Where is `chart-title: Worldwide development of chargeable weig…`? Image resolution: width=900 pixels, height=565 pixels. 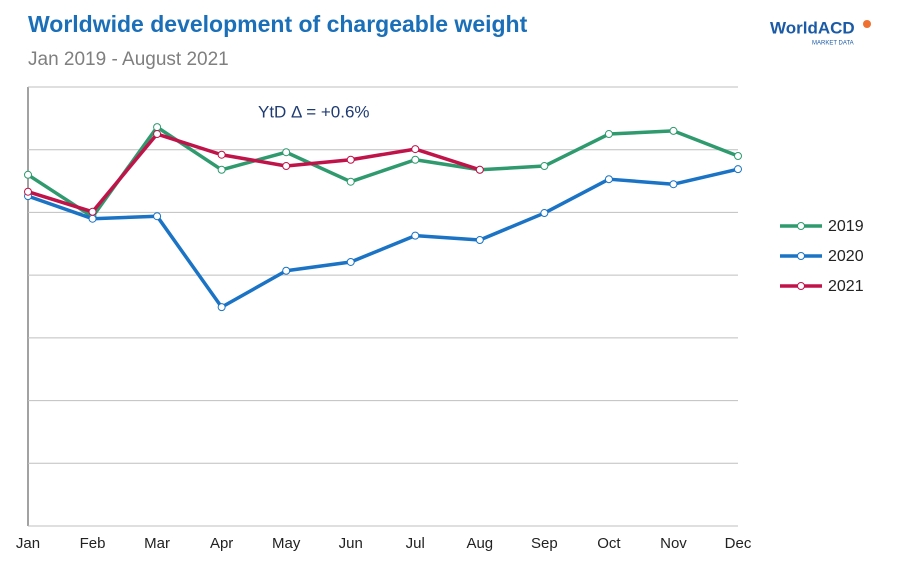 chart-title: Worldwide development of chargeable weig… is located at coordinates (278, 24).